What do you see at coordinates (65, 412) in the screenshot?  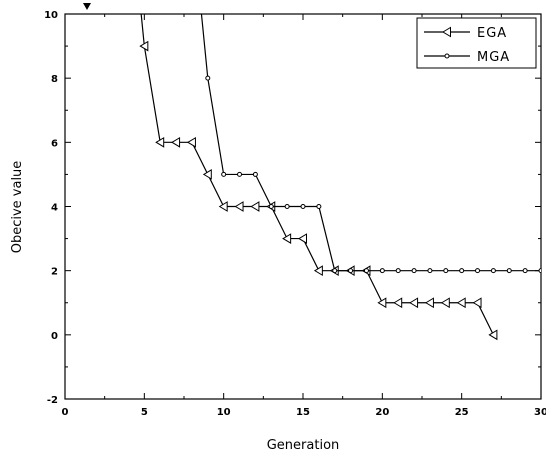 I see `x-tick-label: 0` at bounding box center [65, 412].